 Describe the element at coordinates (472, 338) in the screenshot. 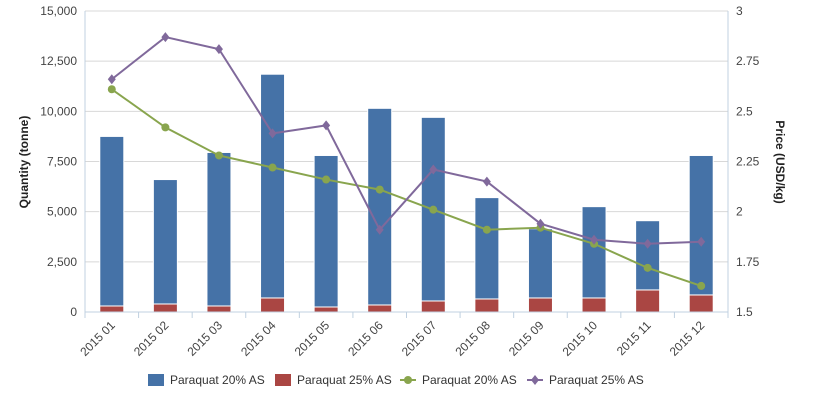

I see `x-tick-label: 2015 08` at that location.